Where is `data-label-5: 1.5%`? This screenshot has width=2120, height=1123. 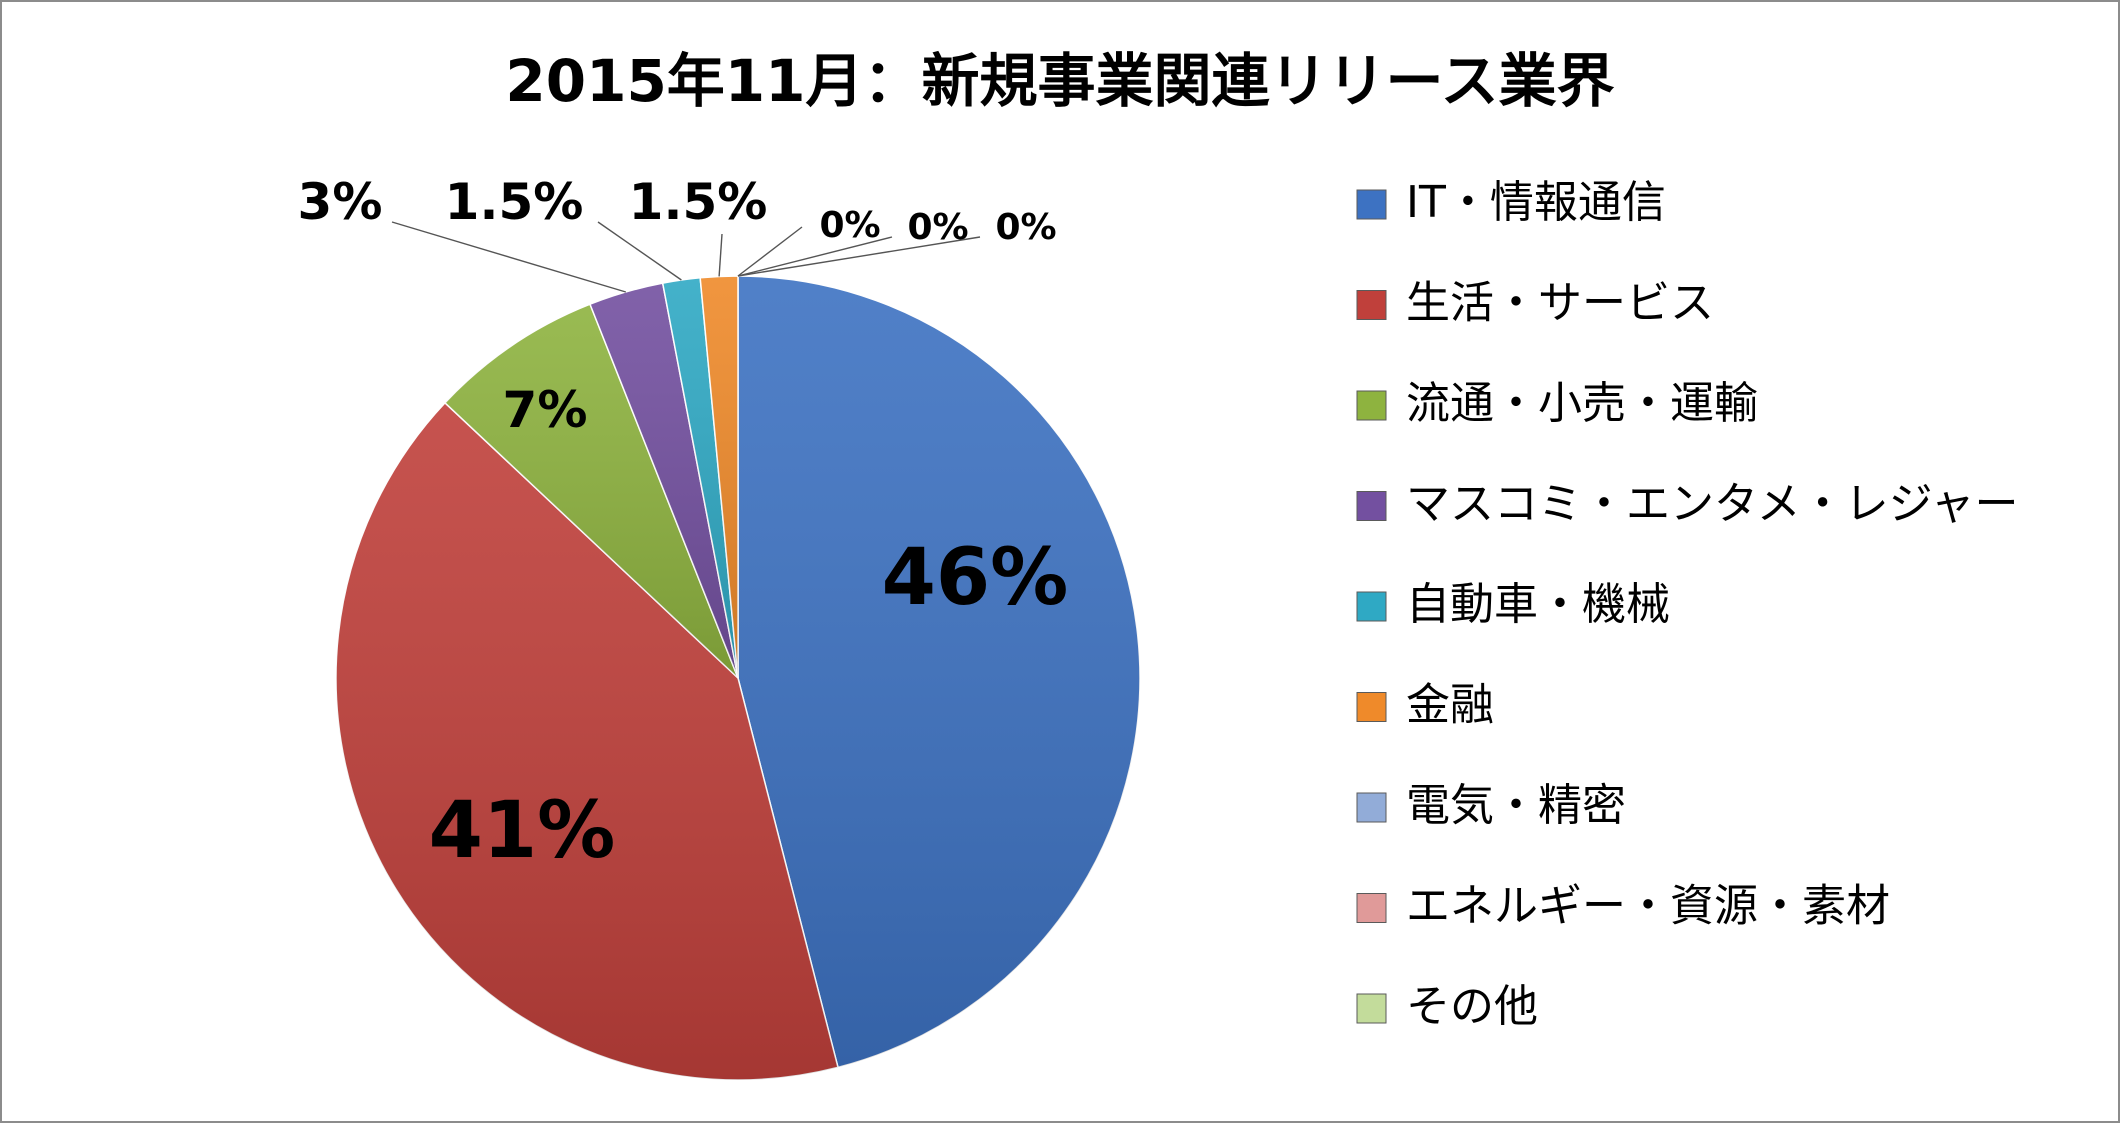 data-label-5: 1.5% is located at coordinates (514, 202).